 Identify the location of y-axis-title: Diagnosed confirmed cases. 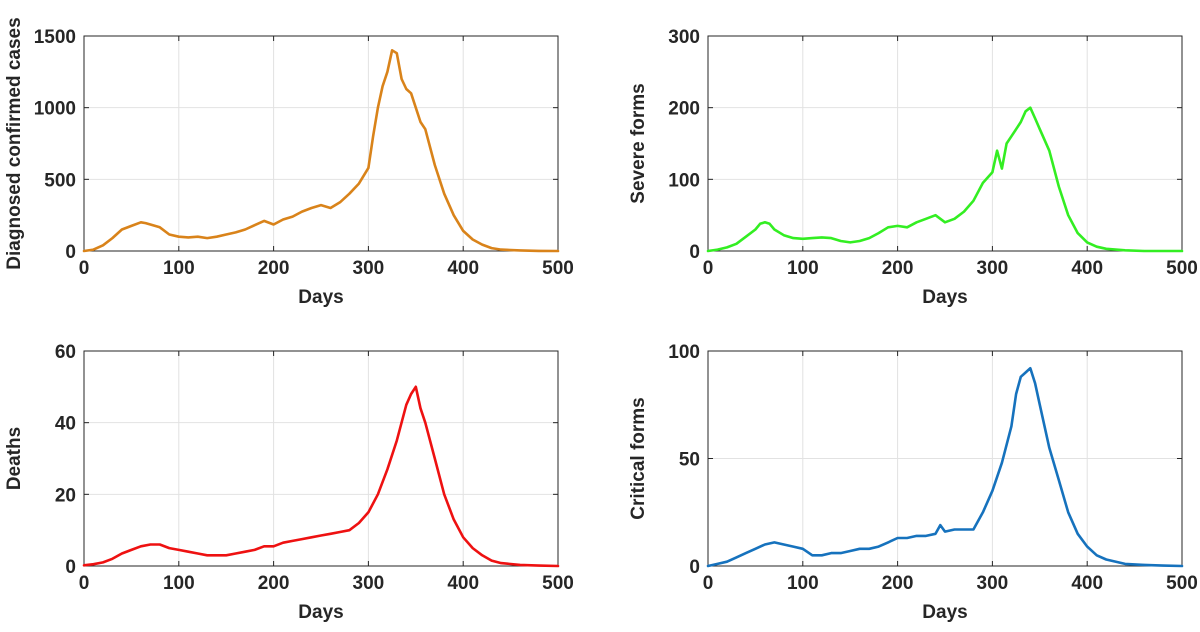
(14, 143).